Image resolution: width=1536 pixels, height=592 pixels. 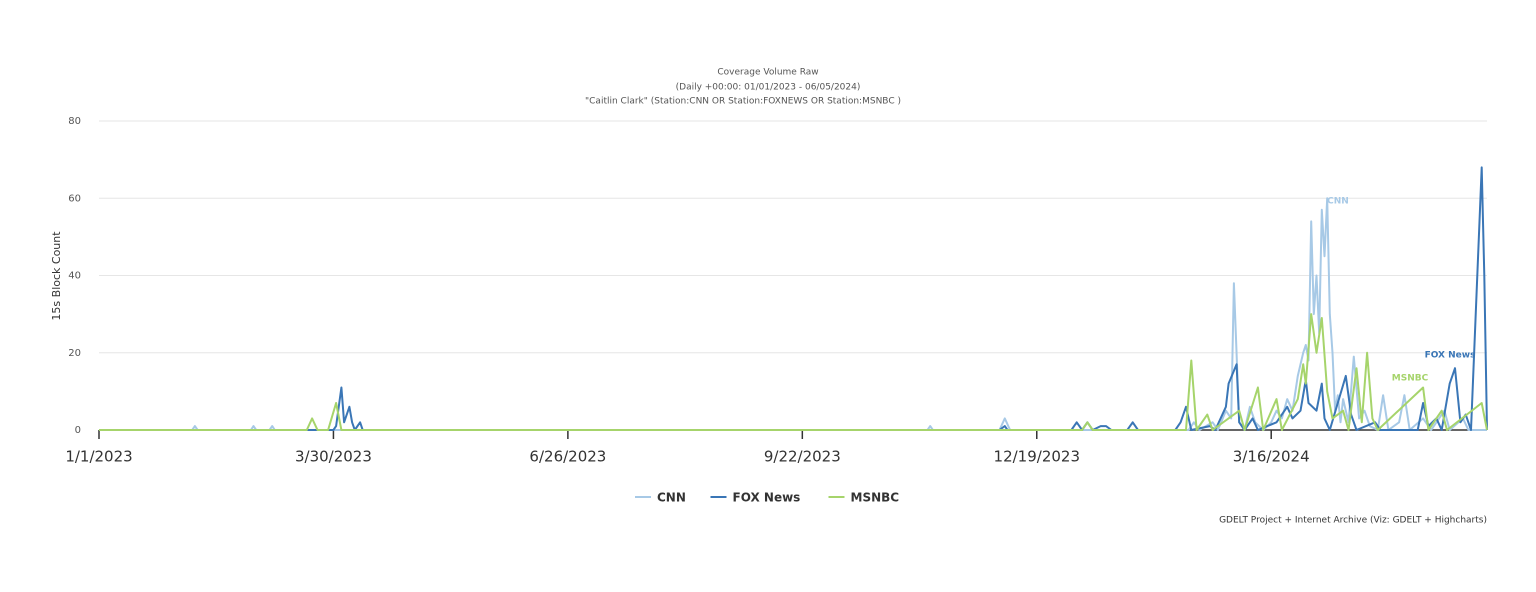 I want to click on x-tick-label: 9/22/2023, so click(x=802, y=457).